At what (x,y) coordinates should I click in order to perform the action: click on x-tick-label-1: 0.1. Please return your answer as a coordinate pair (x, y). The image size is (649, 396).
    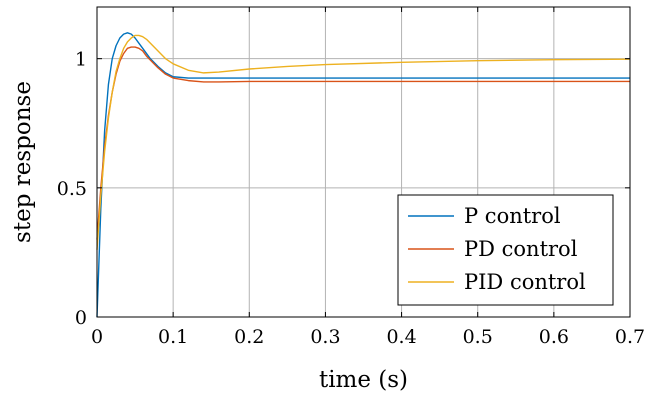
    Looking at the image, I should click on (173, 337).